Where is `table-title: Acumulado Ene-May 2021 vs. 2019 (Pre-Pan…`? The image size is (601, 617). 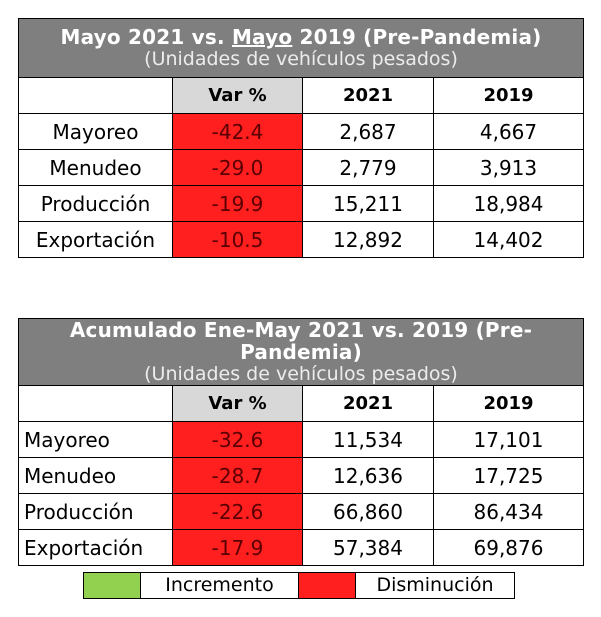 table-title: Acumulado Ene-May 2021 vs. 2019 (Pre-Pan… is located at coordinates (301, 341).